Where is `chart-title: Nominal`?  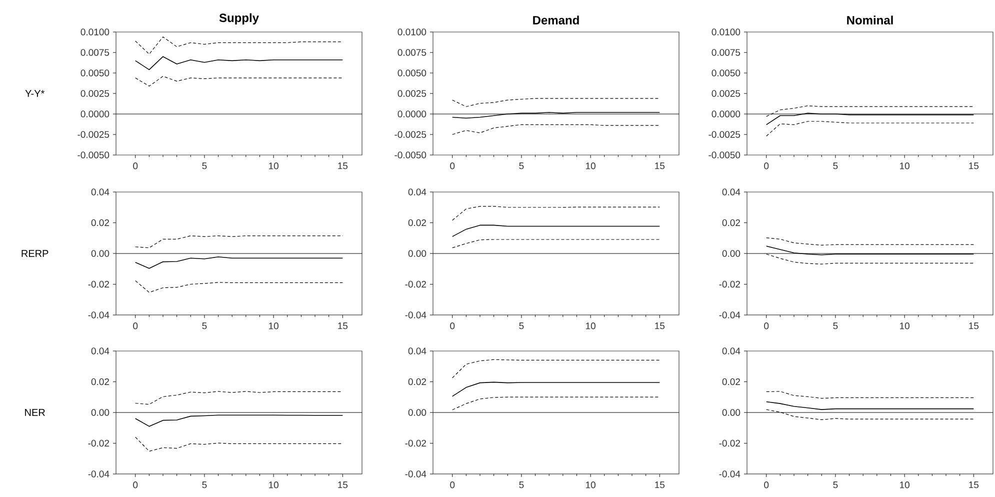 chart-title: Nominal is located at coordinates (870, 20).